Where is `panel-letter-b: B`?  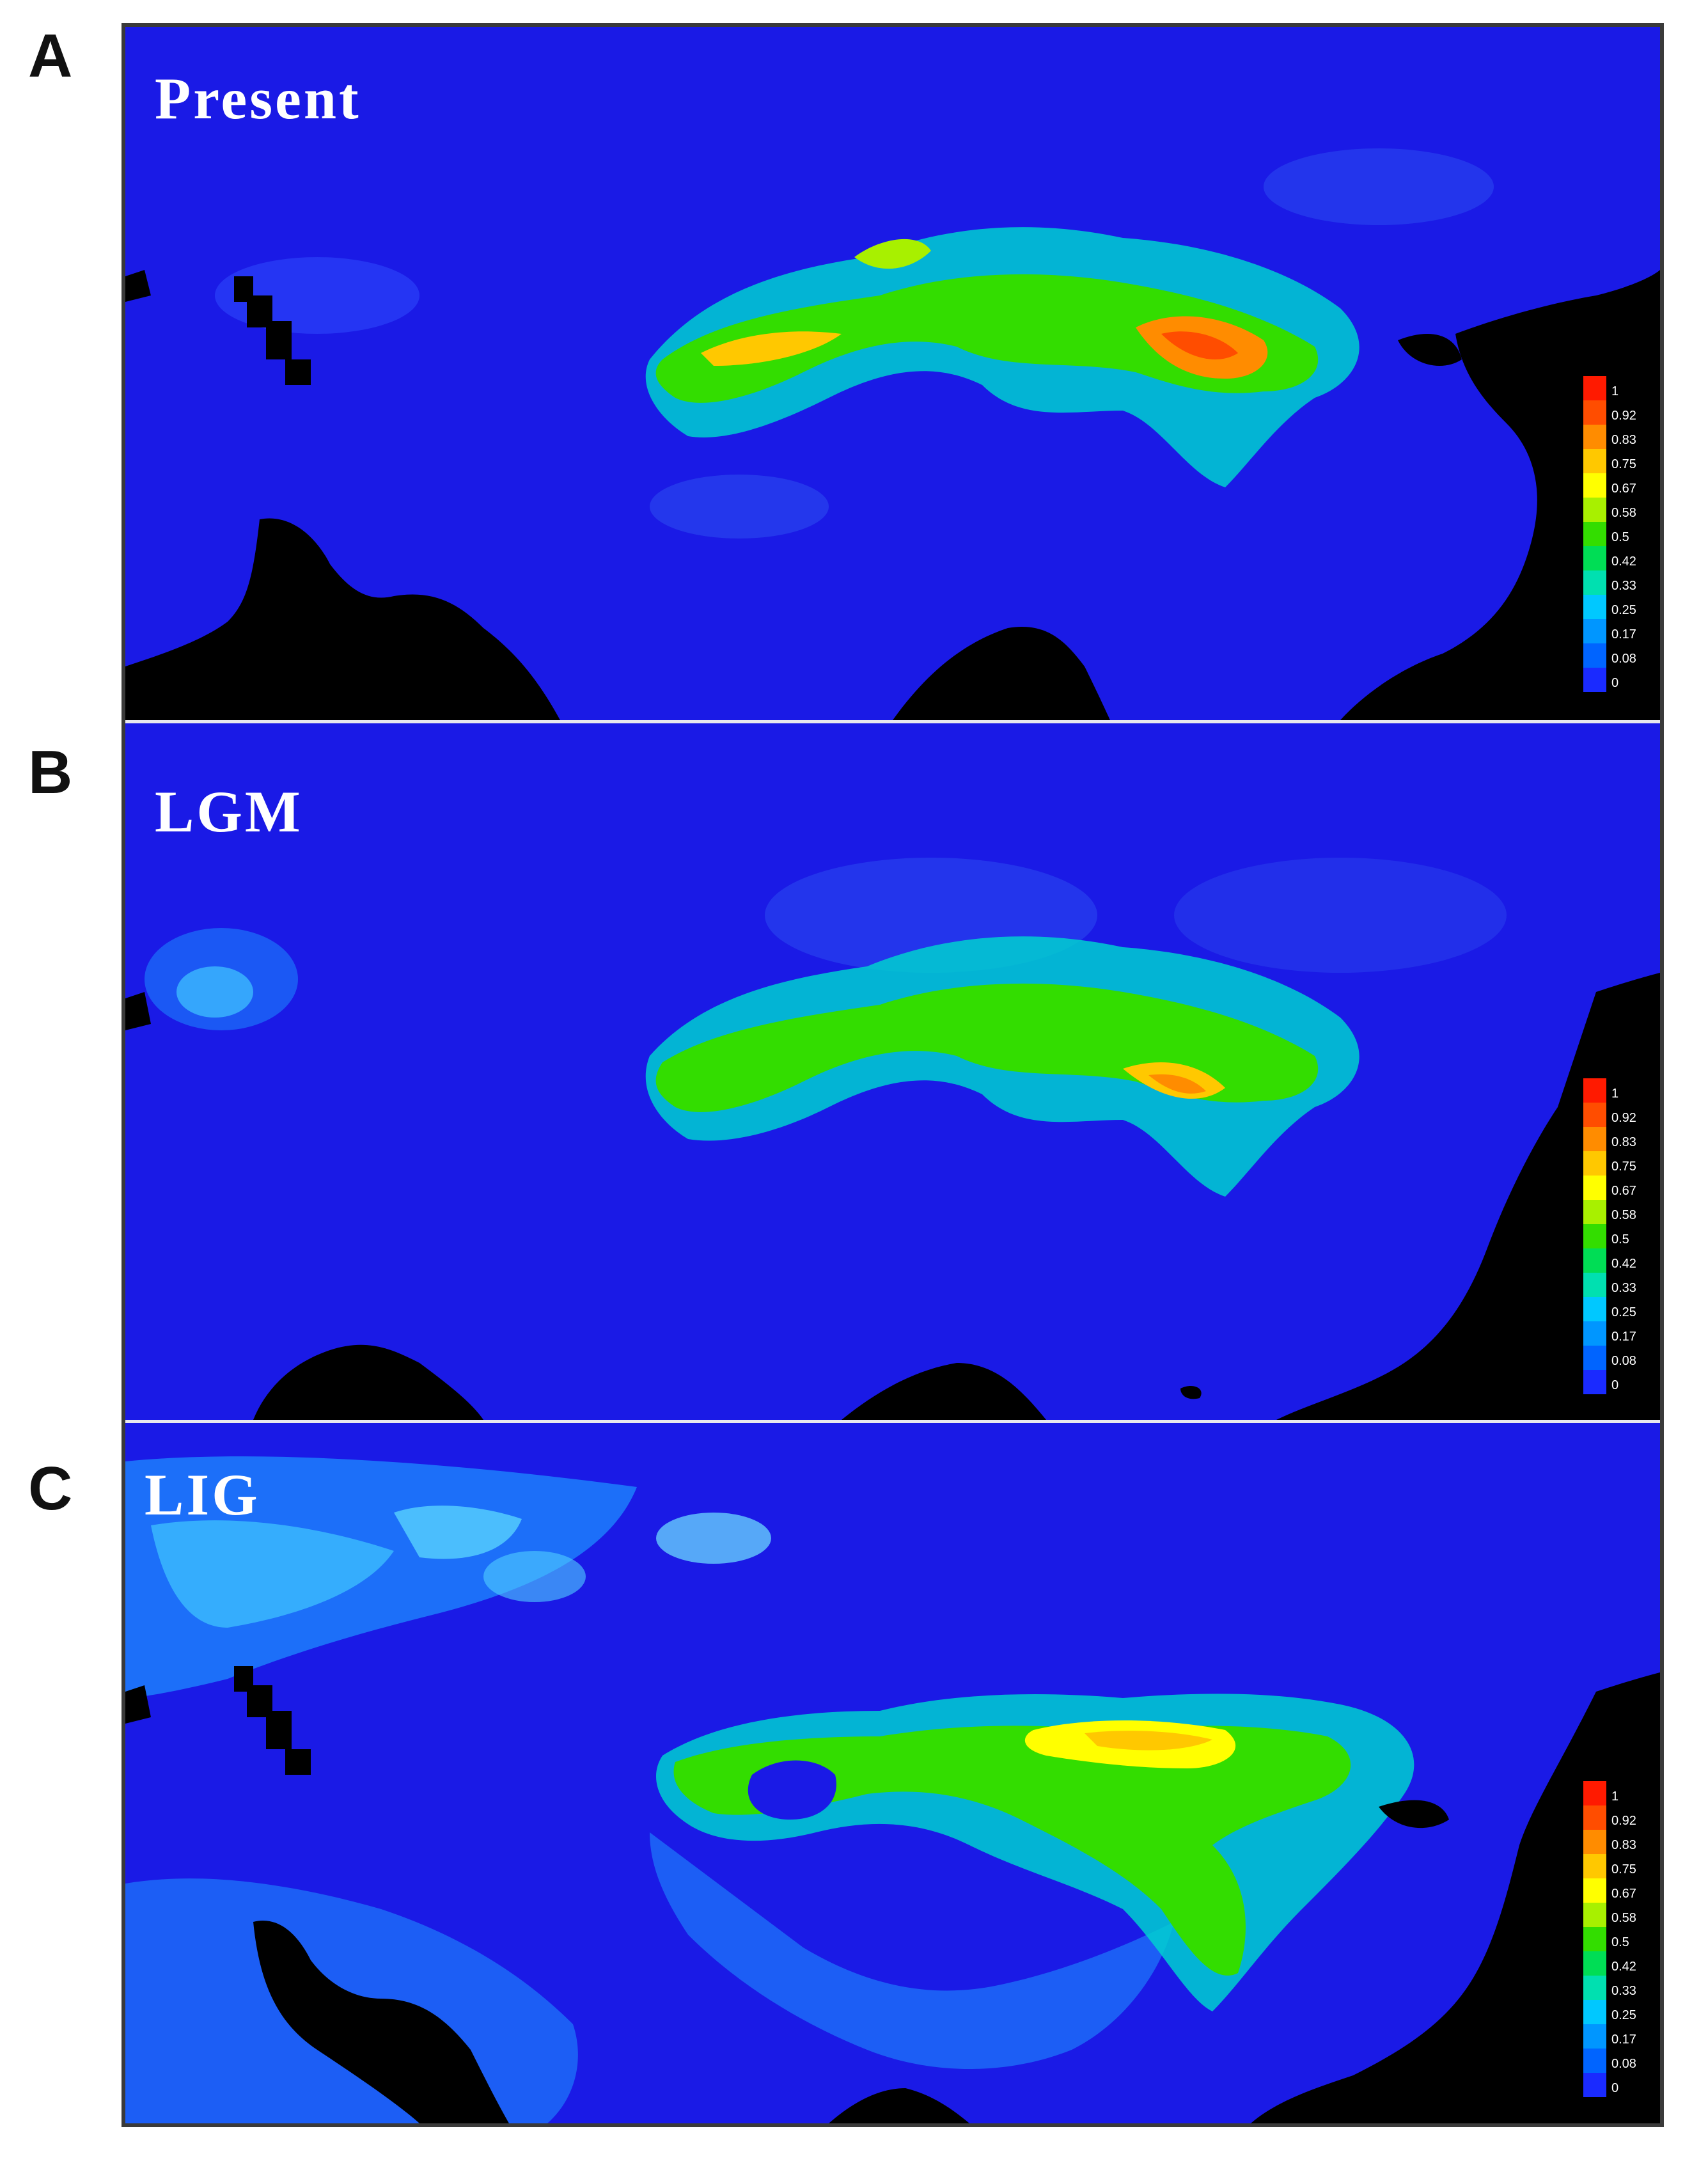 panel-letter-b: B is located at coordinates (50, 772).